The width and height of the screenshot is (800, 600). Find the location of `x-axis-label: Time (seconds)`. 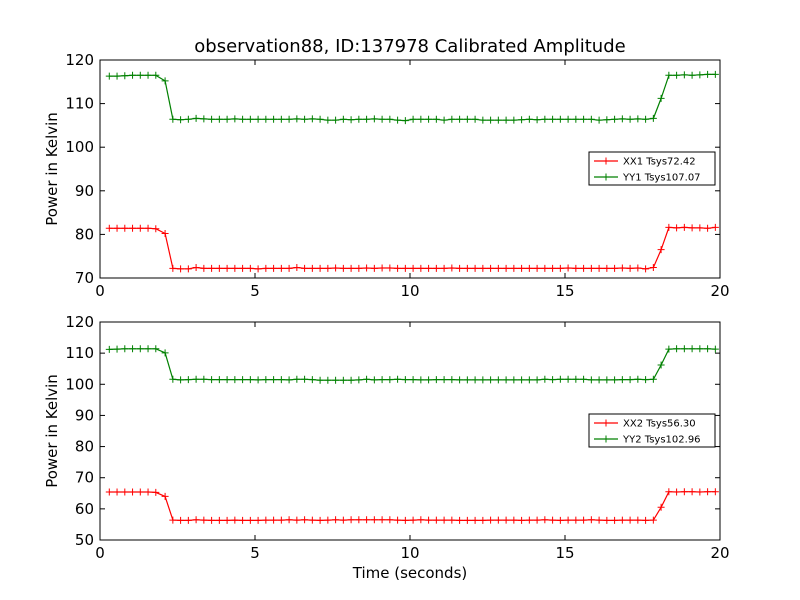

x-axis-label: Time (seconds) is located at coordinates (410, 573).